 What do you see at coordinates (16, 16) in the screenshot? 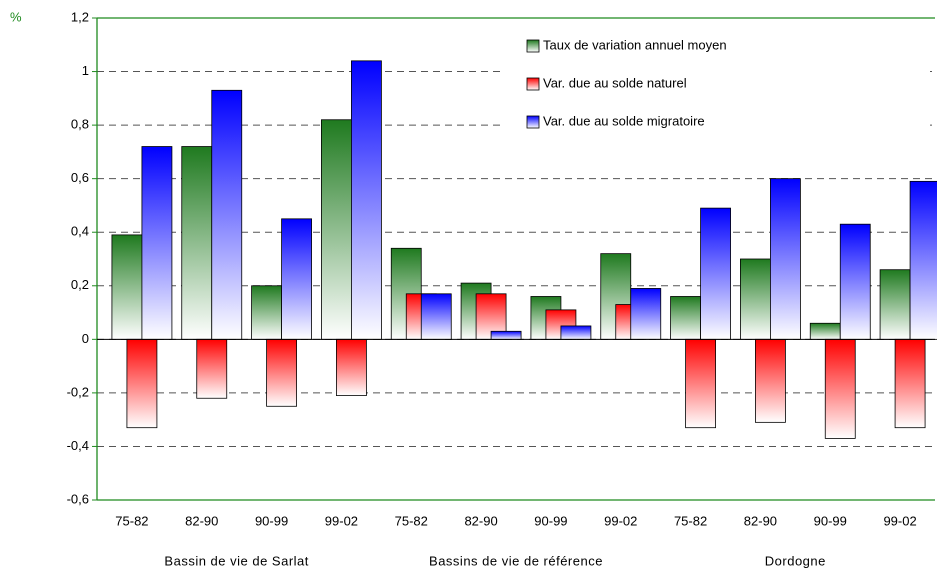
I see `y-axis-label: %` at bounding box center [16, 16].